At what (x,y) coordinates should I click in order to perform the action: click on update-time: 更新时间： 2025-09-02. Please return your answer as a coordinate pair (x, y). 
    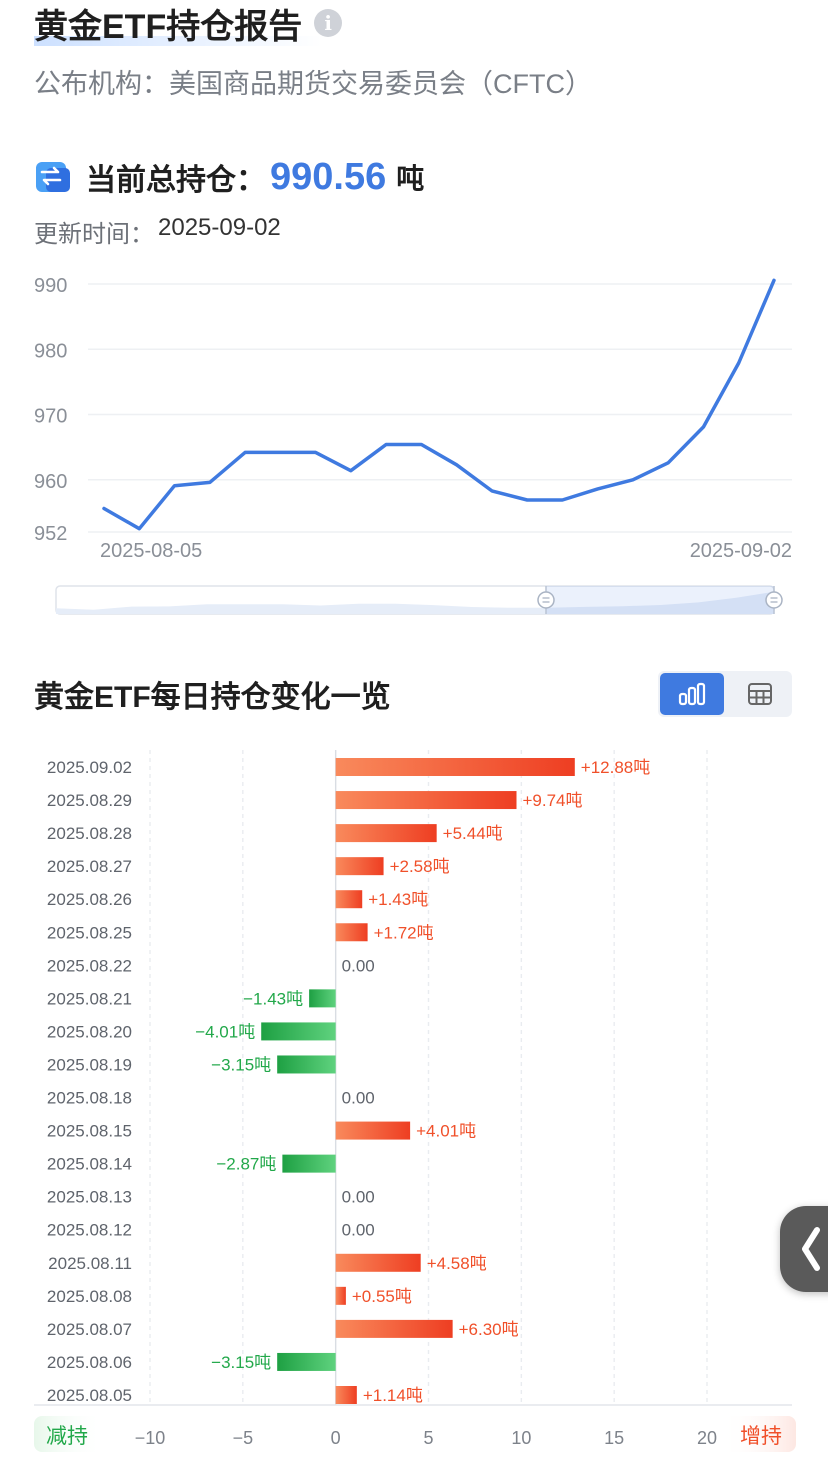
    Looking at the image, I should click on (157, 231).